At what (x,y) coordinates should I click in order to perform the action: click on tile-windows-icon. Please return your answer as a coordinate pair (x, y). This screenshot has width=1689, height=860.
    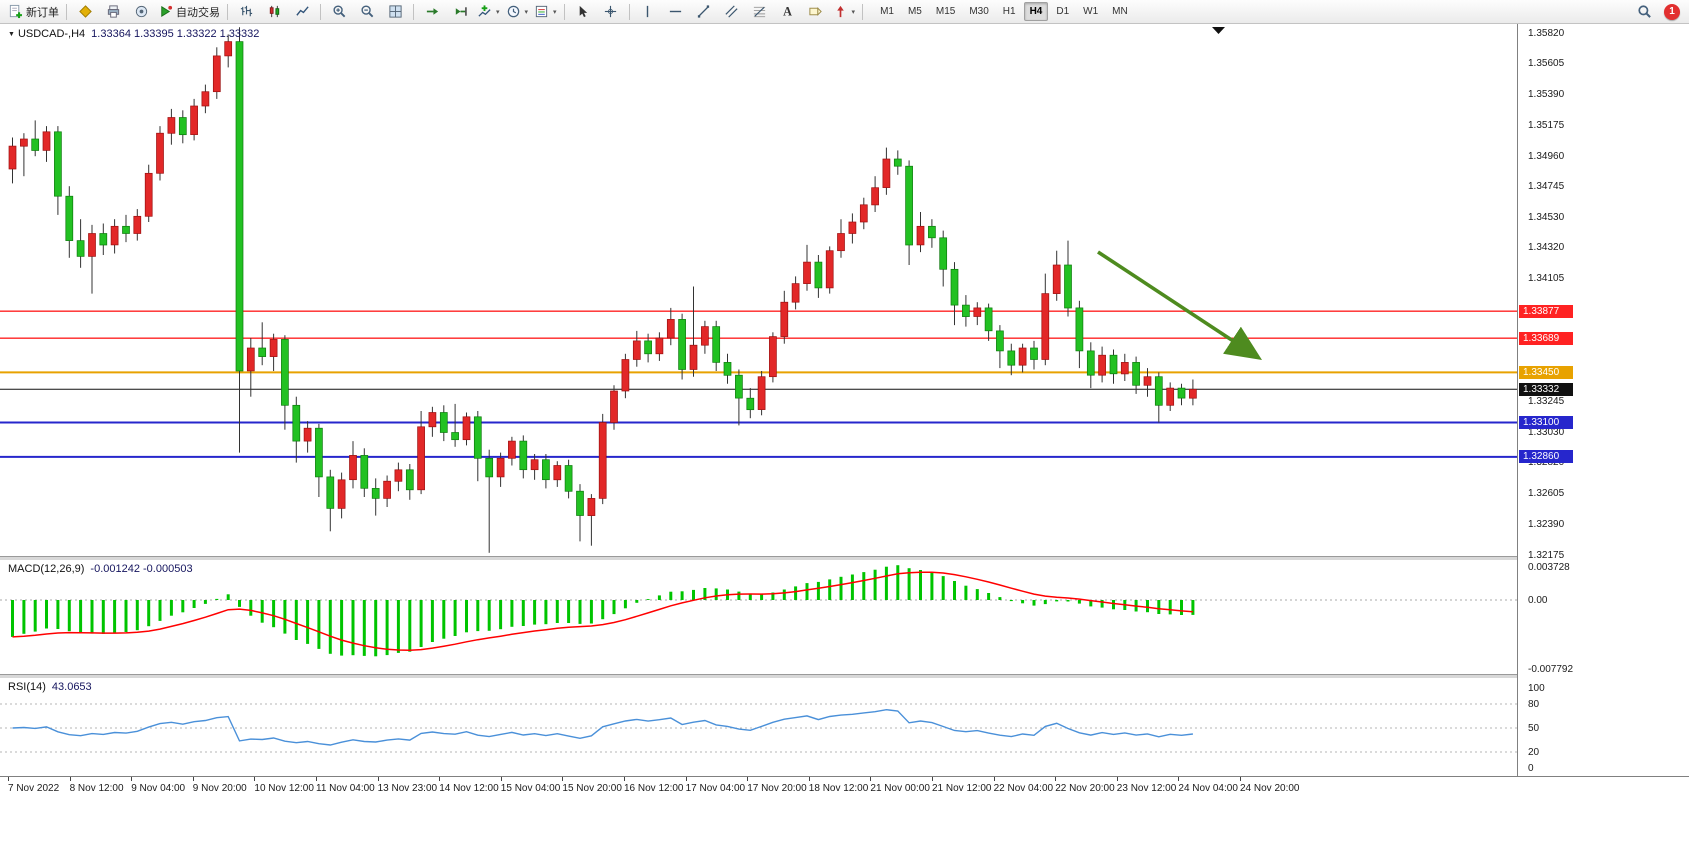
    Looking at the image, I should click on (395, 11).